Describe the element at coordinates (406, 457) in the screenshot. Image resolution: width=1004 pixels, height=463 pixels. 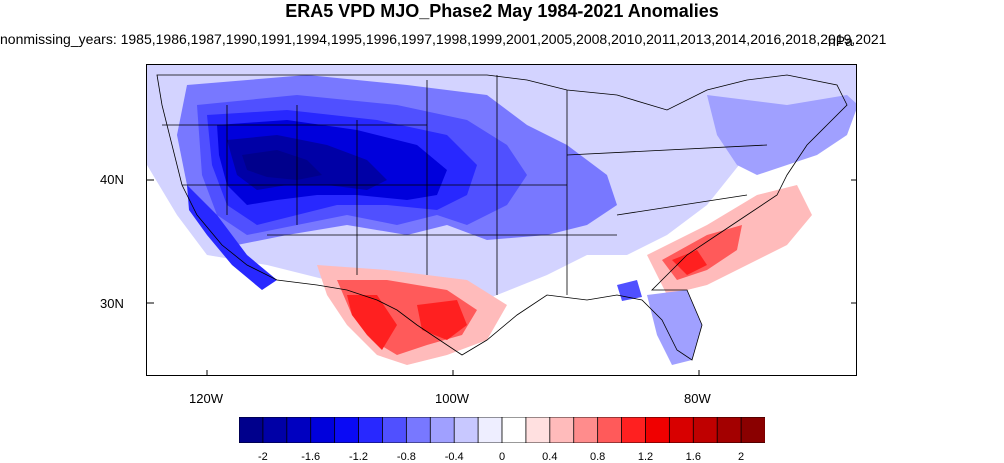
I see `colorbar-label: -0.8` at that location.